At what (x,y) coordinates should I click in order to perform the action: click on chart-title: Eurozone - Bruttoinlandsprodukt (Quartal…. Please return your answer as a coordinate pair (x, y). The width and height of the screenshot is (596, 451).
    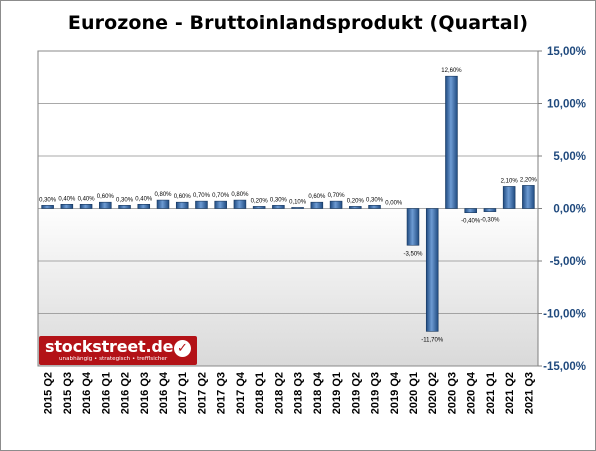
    Looking at the image, I should click on (298, 23).